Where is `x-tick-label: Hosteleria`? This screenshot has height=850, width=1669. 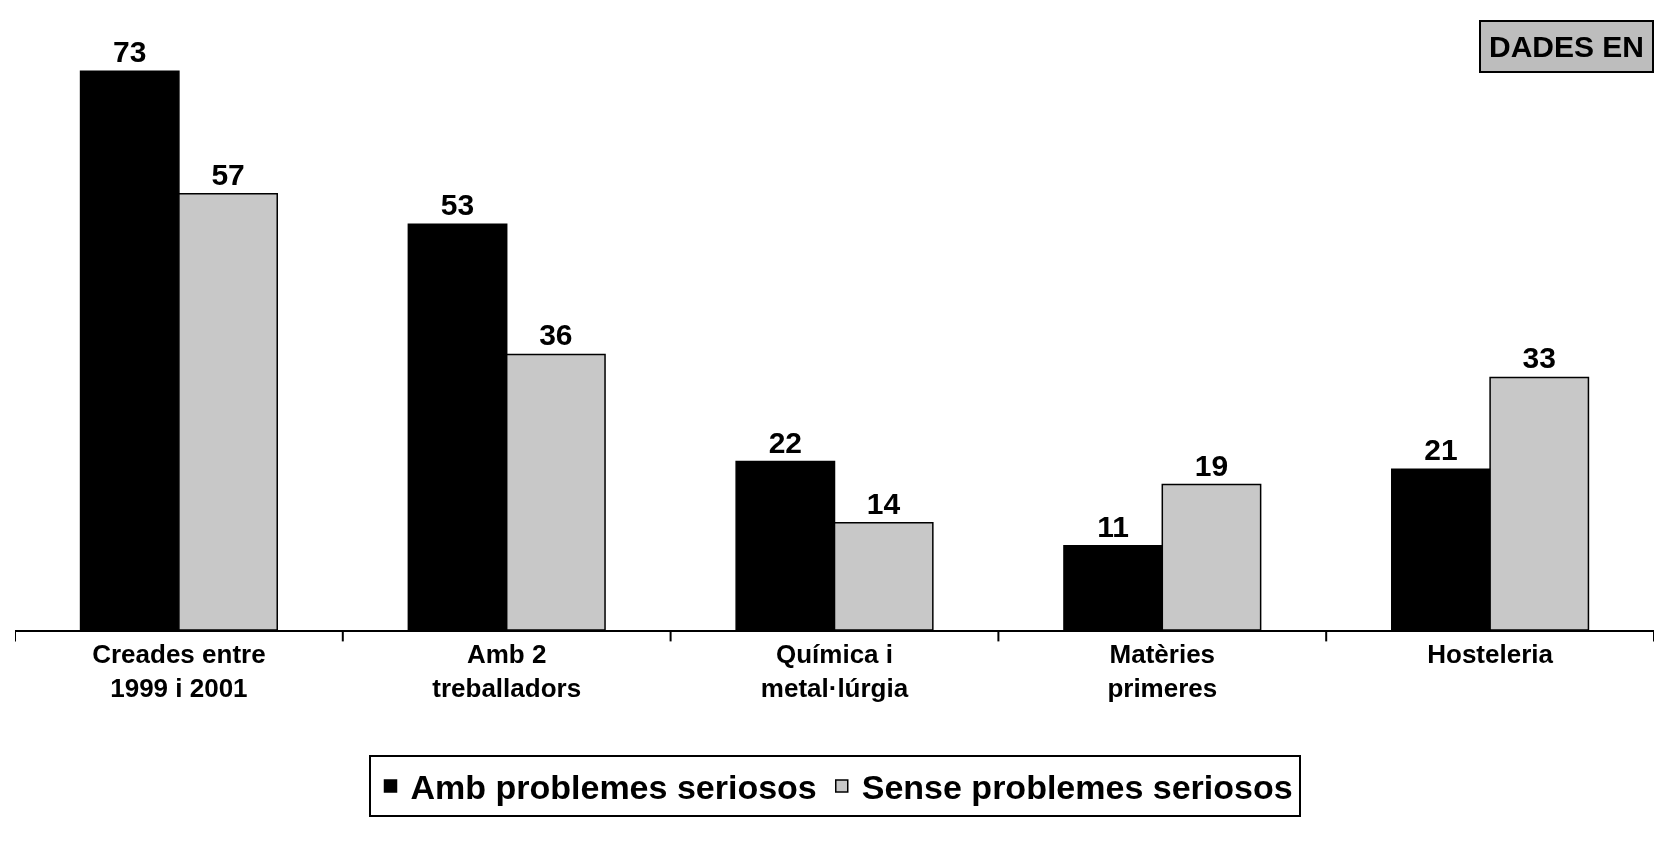
x-tick-label: Hosteleria is located at coordinates (1490, 654).